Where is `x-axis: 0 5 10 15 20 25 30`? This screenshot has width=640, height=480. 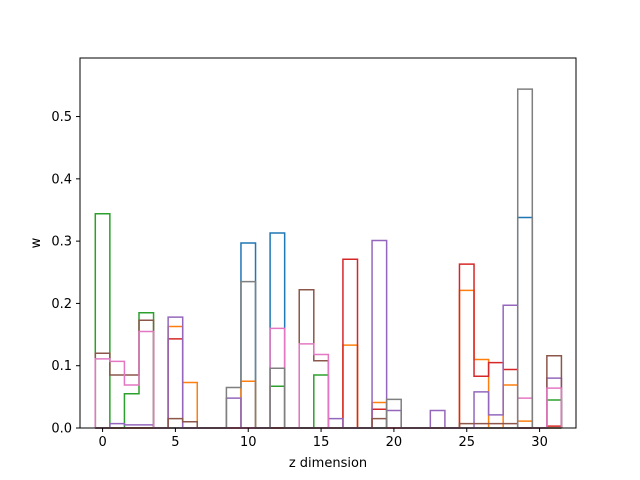 x-axis: 0 5 10 15 20 25 30 is located at coordinates (323, 439).